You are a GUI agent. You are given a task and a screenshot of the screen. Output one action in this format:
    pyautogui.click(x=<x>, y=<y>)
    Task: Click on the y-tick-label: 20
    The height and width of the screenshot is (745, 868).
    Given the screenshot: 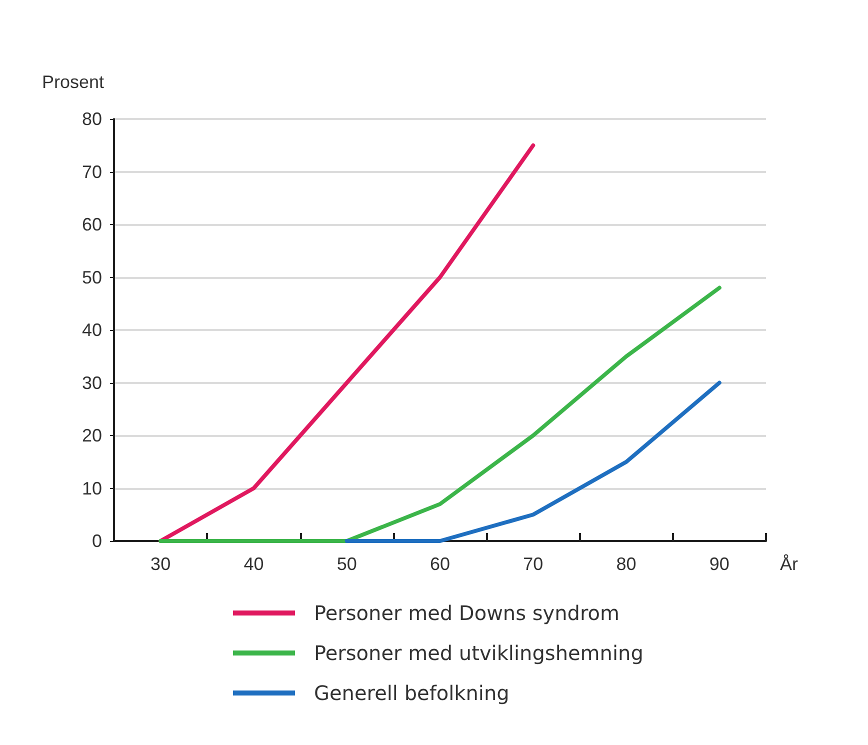 What is the action you would take?
    pyautogui.click(x=92, y=436)
    